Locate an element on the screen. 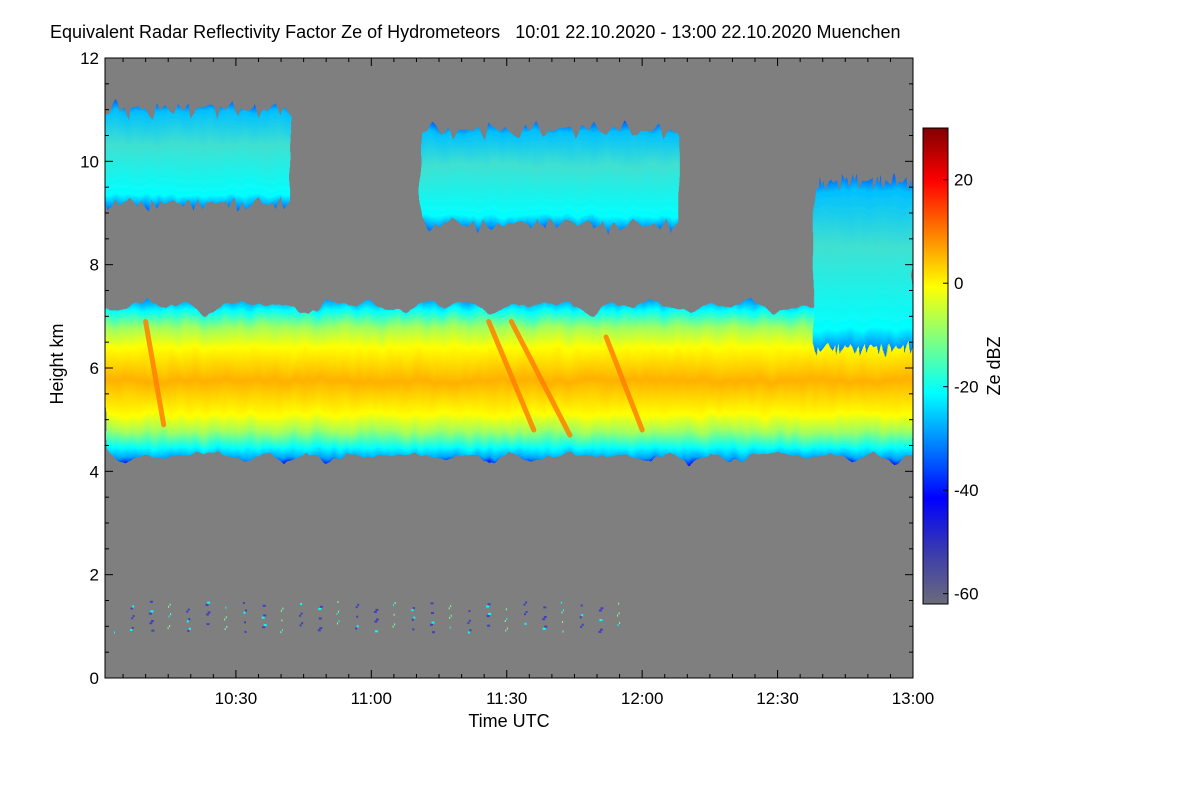 The image size is (1200, 805). y-axis-label: Height km is located at coordinates (57, 363).